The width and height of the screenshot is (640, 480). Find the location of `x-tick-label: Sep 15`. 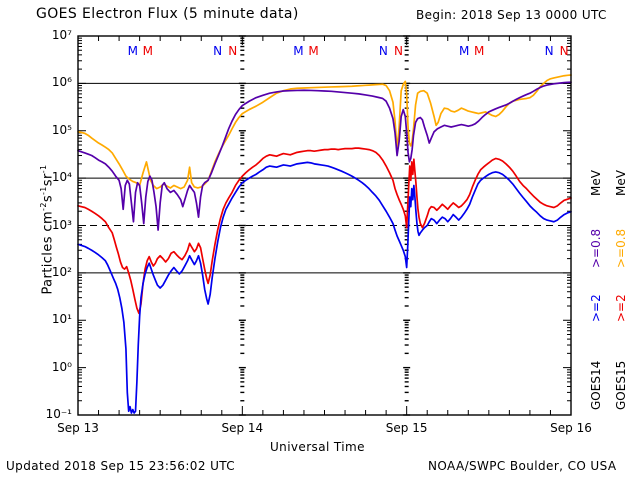

x-tick-label: Sep 15 is located at coordinates (406, 428).